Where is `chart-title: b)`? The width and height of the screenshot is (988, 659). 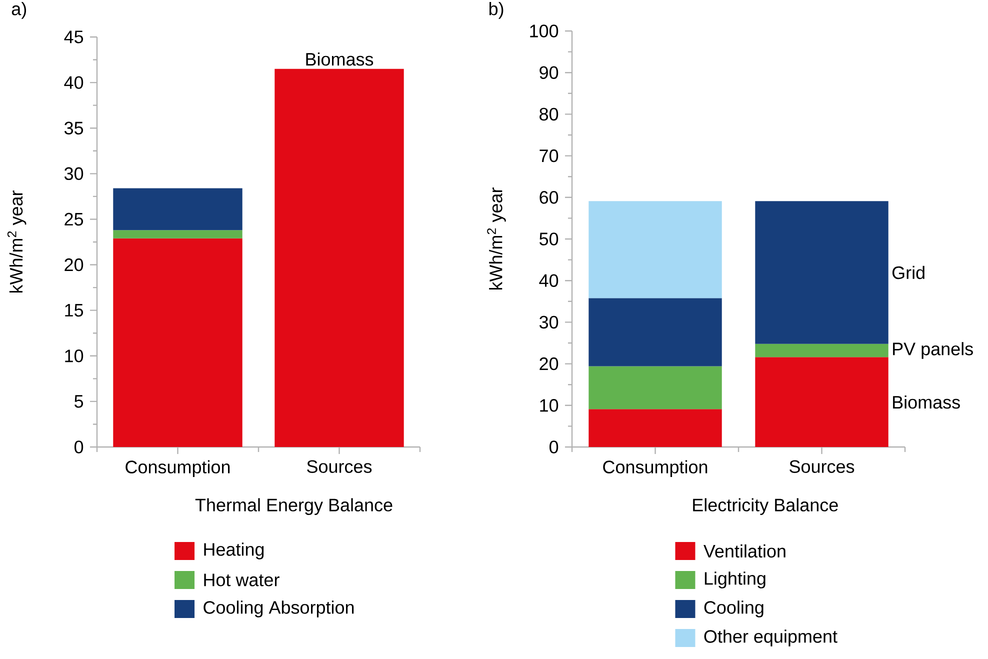 chart-title: b) is located at coordinates (496, 10).